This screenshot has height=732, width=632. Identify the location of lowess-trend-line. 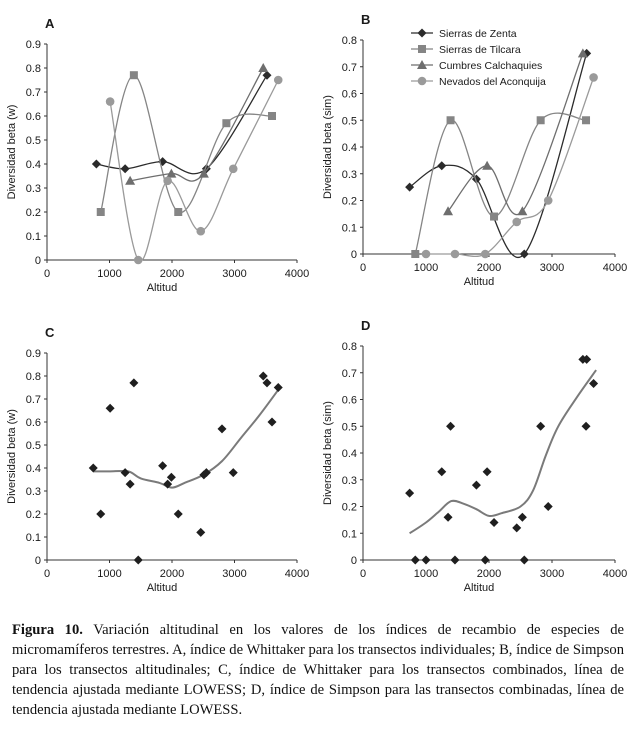
(503, 452).